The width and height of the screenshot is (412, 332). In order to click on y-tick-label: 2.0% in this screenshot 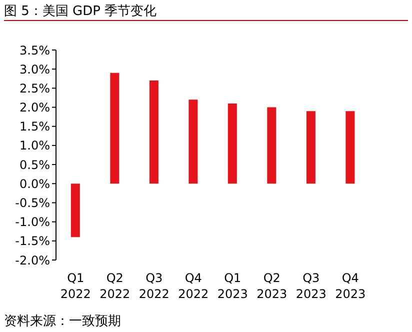, I will do `click(35, 107)`.